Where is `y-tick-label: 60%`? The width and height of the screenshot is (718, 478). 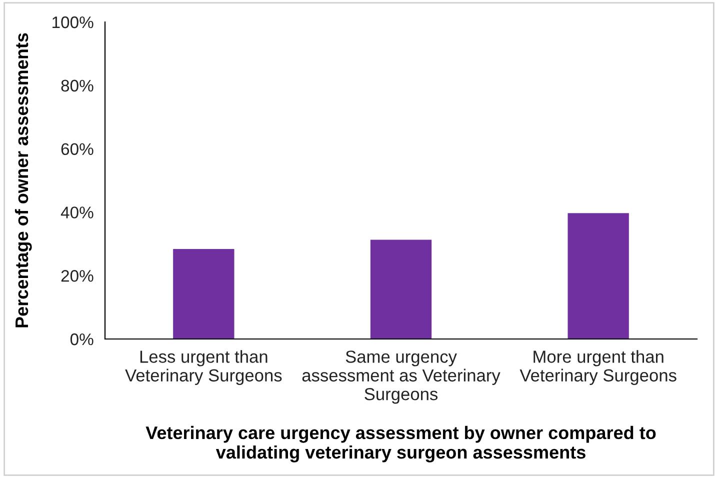 y-tick-label: 60% is located at coordinates (77, 149).